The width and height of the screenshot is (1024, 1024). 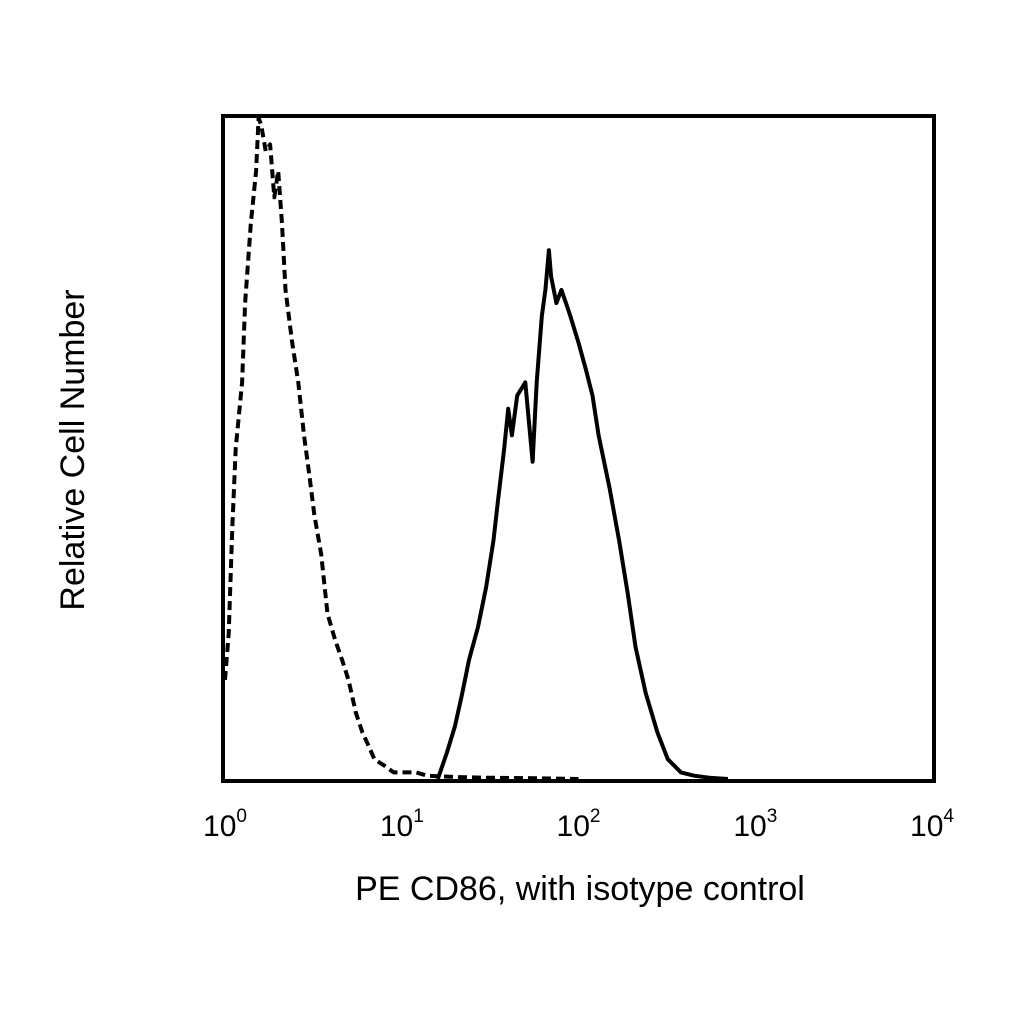 I want to click on x-tick-label: 10², so click(x=579, y=824).